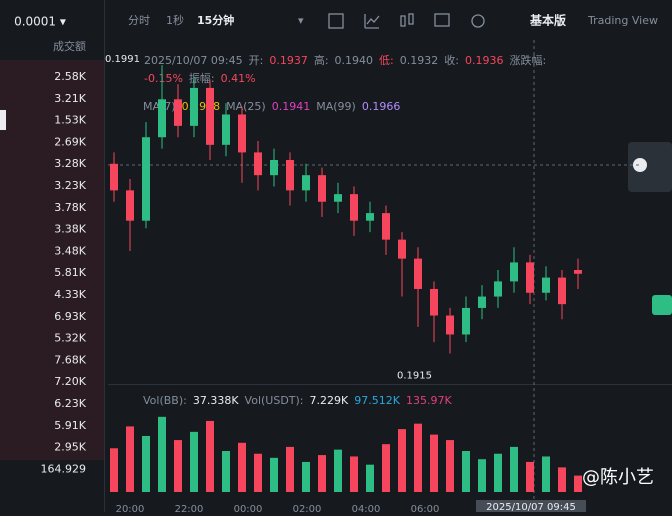 The image size is (672, 516). What do you see at coordinates (451, 60) in the screenshot?
I see `info-text: 收:` at bounding box center [451, 60].